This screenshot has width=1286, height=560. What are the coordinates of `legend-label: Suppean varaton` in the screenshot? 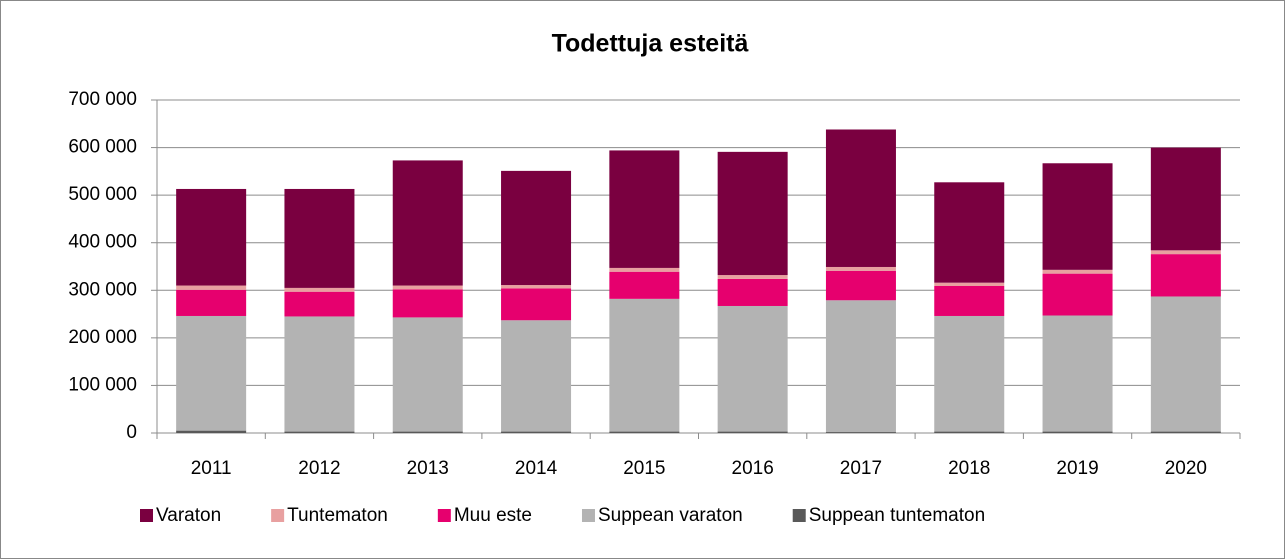 It's located at (670, 515).